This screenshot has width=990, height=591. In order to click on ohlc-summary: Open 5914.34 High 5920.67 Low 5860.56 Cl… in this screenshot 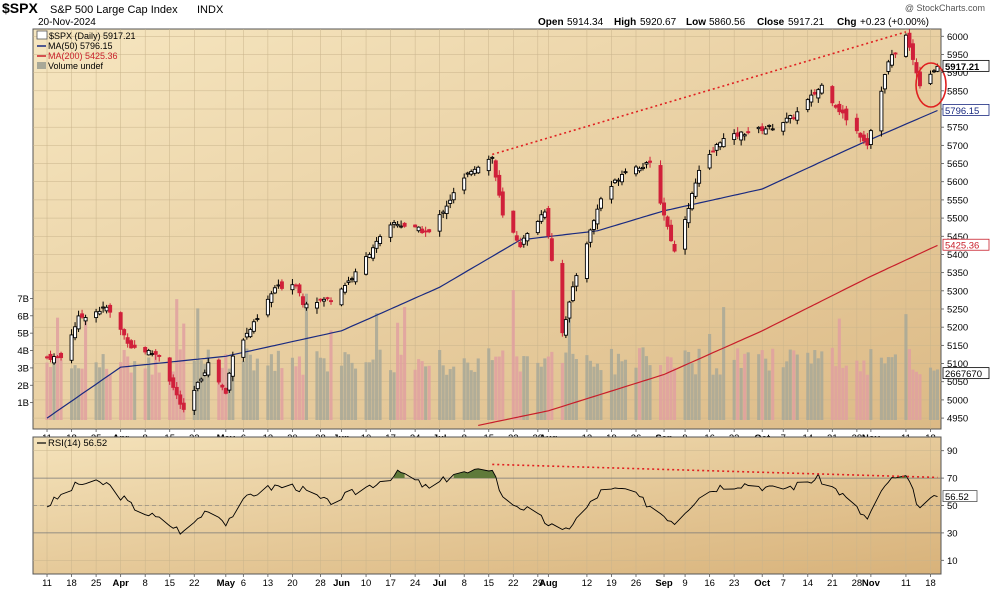, I will do `click(733, 22)`.